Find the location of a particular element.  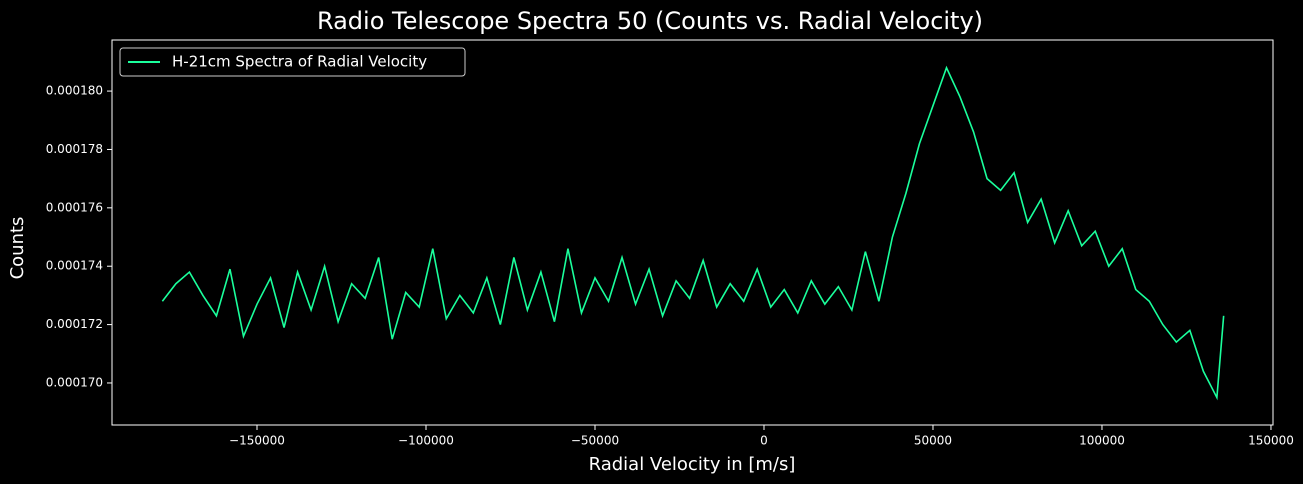

x-tick-label: −50000 is located at coordinates (595, 441).